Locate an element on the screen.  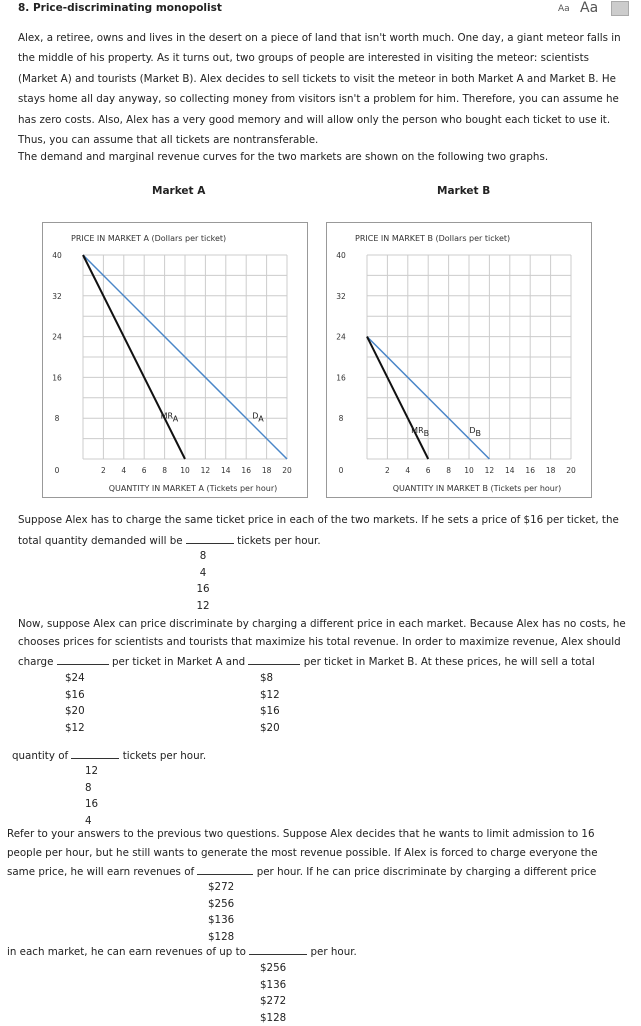
q3-disc-option: $136 is located at coordinates (273, 985).